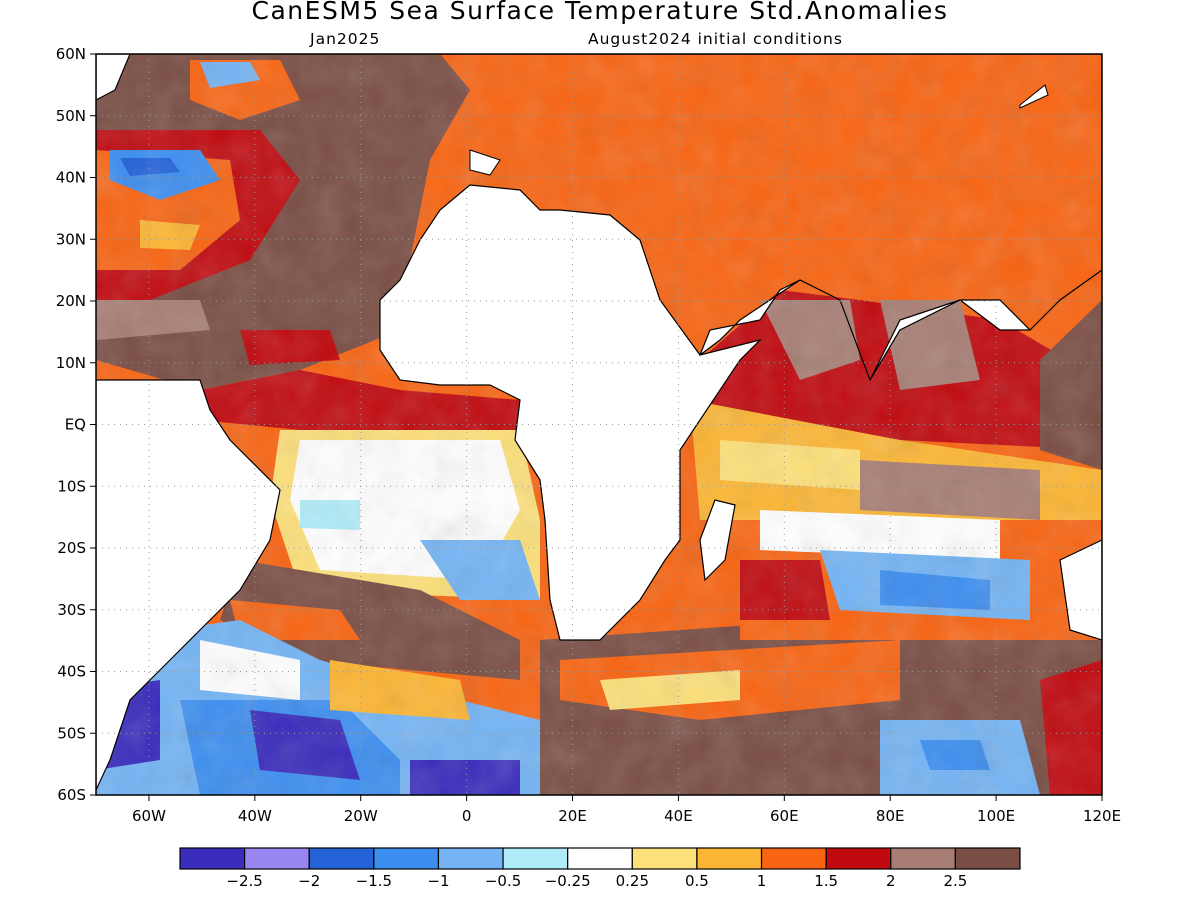 This screenshot has width=1200, height=900. Describe the element at coordinates (717, 540) in the screenshot. I see `madagascar` at that location.